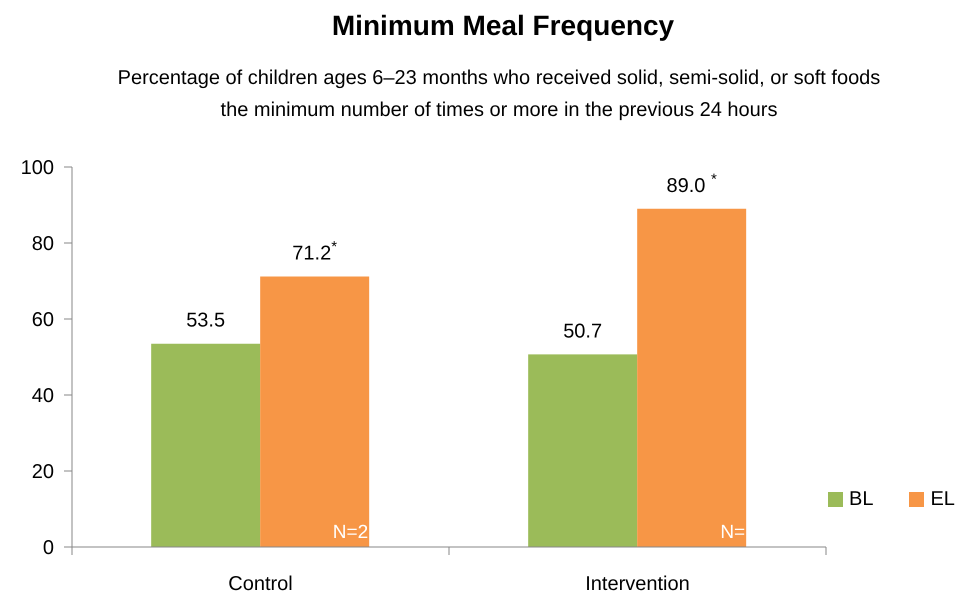 The height and width of the screenshot is (598, 956). I want to click on x-tick-label: Control, so click(260, 584).